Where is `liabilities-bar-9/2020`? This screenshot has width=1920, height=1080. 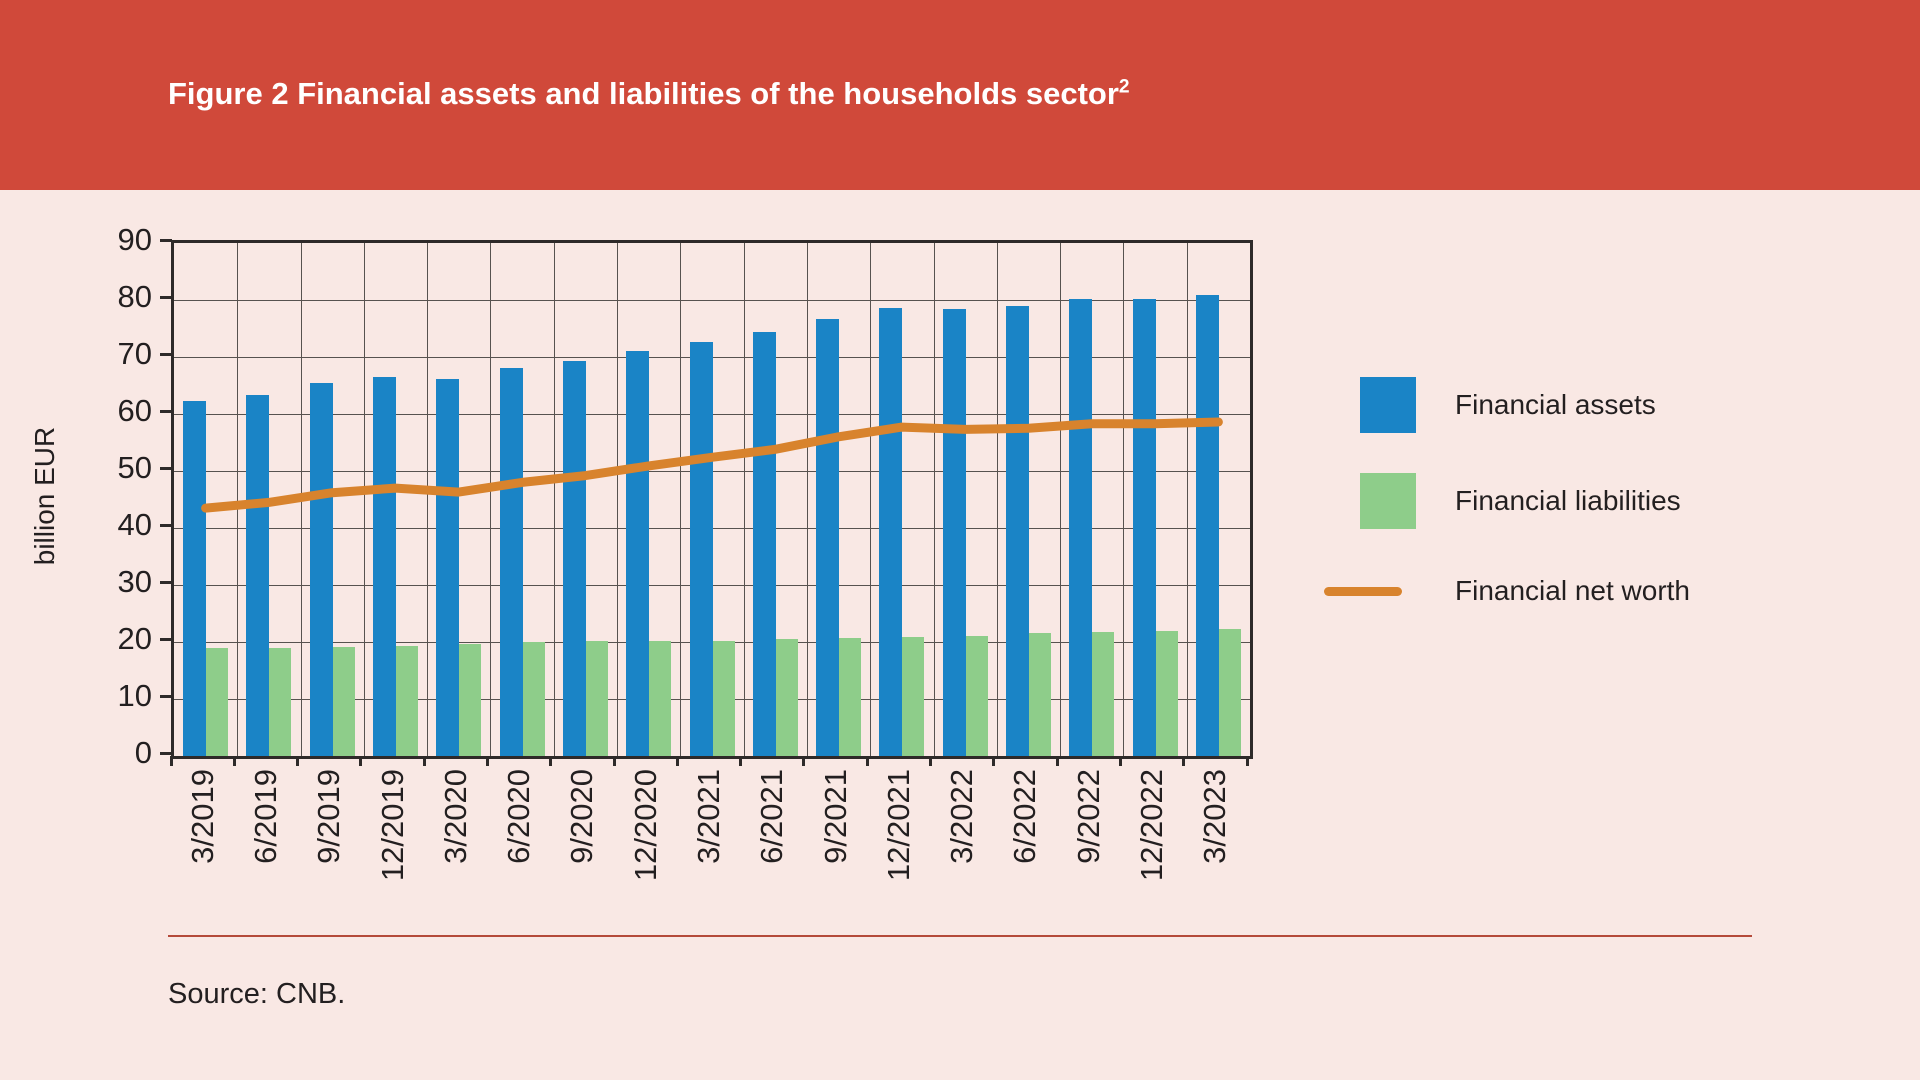
liabilities-bar-9/2020 is located at coordinates (596, 698).